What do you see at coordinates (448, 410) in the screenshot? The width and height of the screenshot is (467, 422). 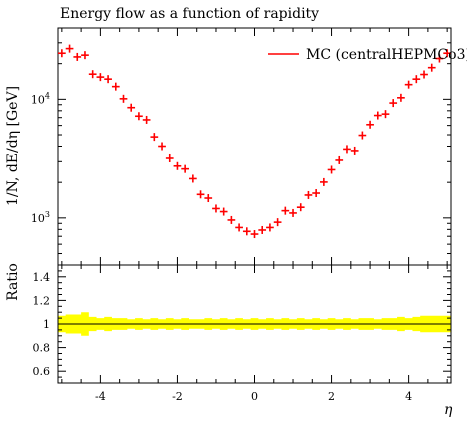 I see `x-axis-label: η` at bounding box center [448, 410].